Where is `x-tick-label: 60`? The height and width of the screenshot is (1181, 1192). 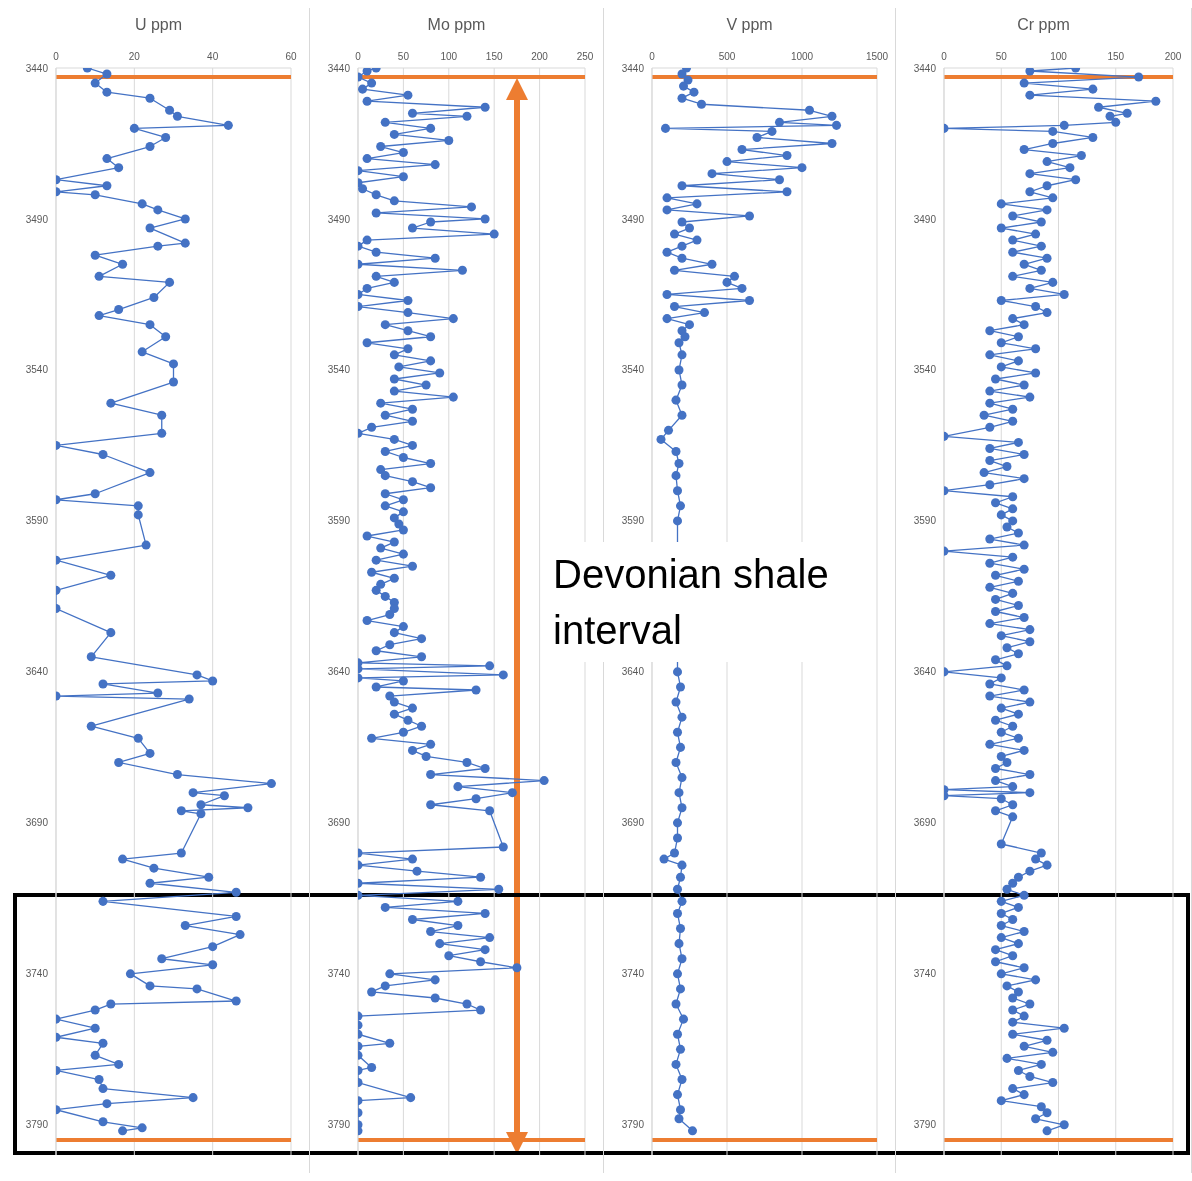 x-tick-label: 60 is located at coordinates (291, 56).